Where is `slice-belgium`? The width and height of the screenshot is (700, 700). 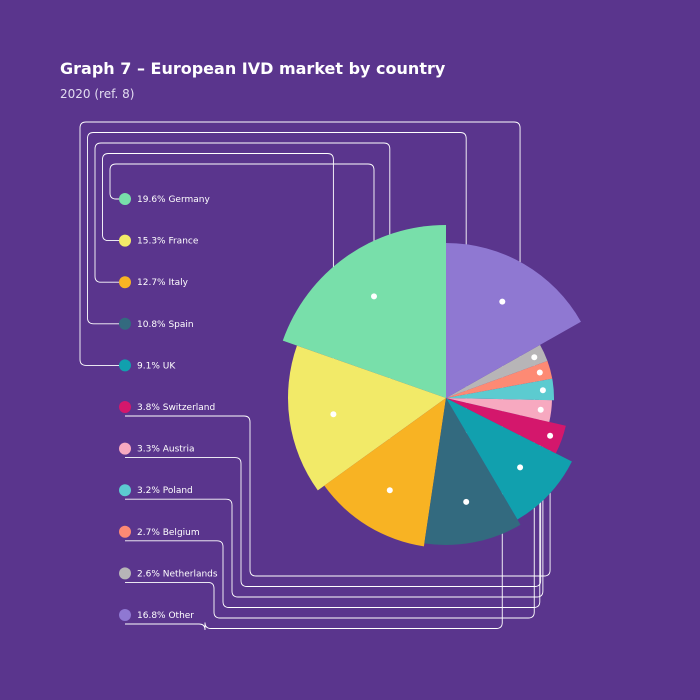
slice-belgium is located at coordinates (499, 379).